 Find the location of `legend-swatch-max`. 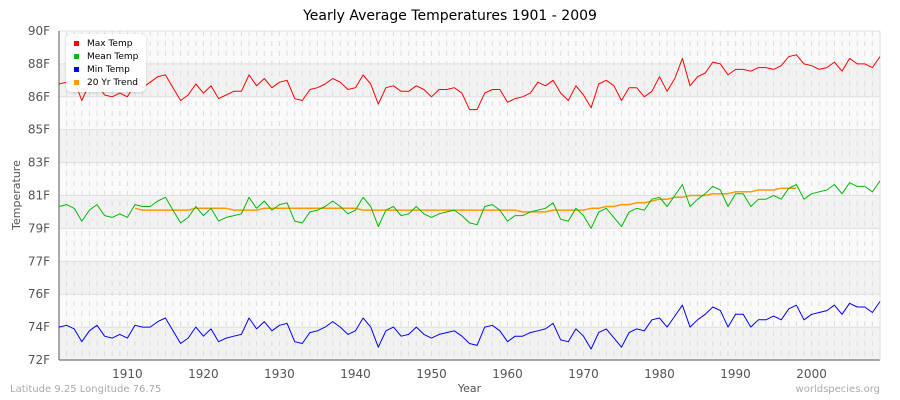

legend-swatch-max is located at coordinates (76, 43).